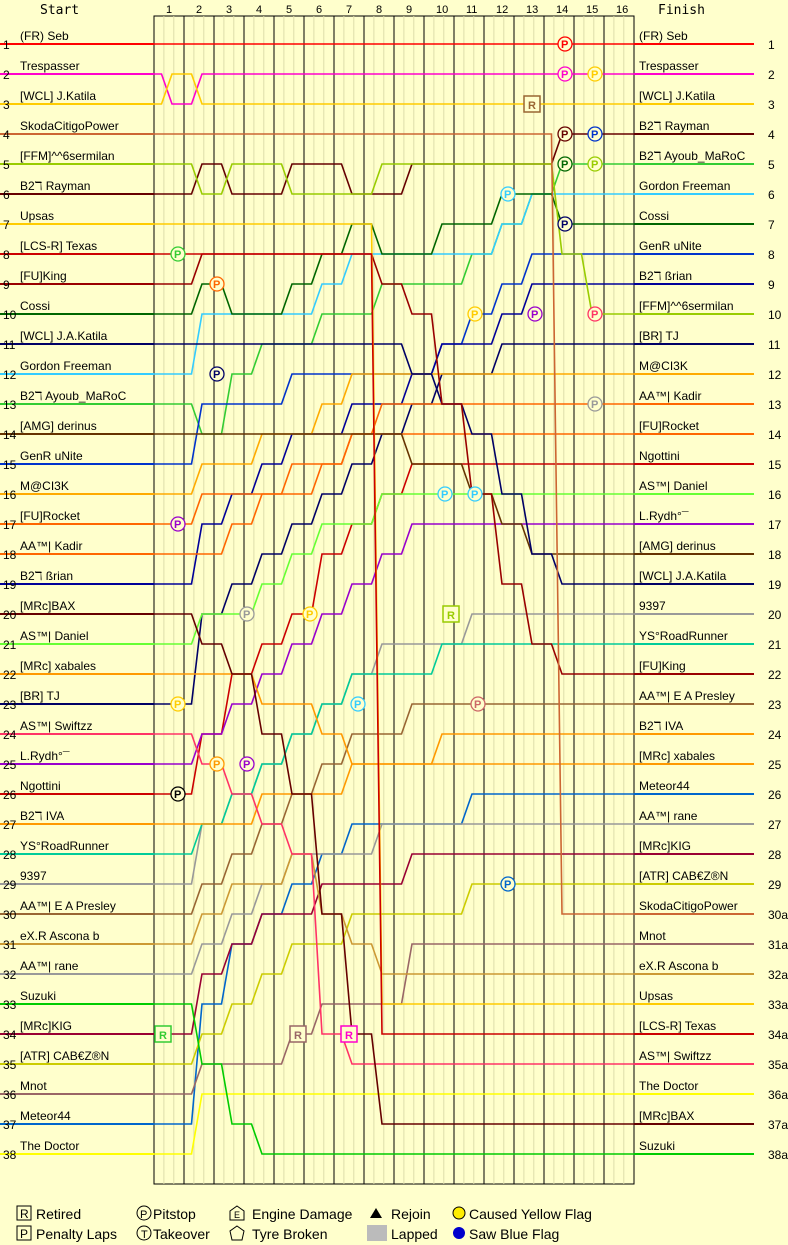  Describe the element at coordinates (377, 1233) in the screenshot. I see `lapped-swatch` at that location.